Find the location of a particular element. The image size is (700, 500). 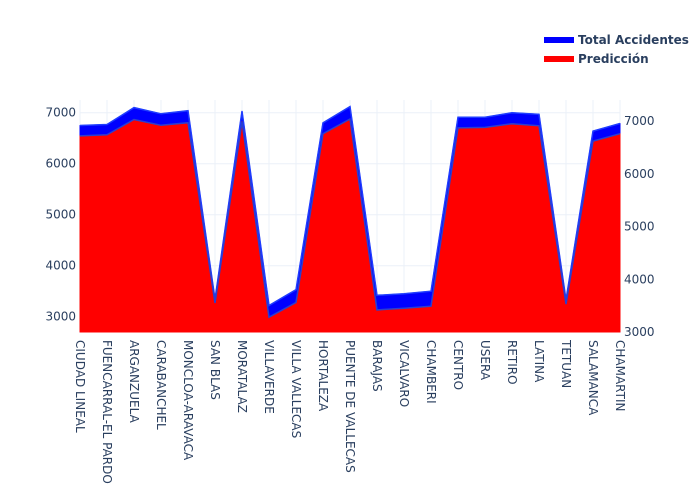

x-tick-label: USERA is located at coordinates (485, 360).